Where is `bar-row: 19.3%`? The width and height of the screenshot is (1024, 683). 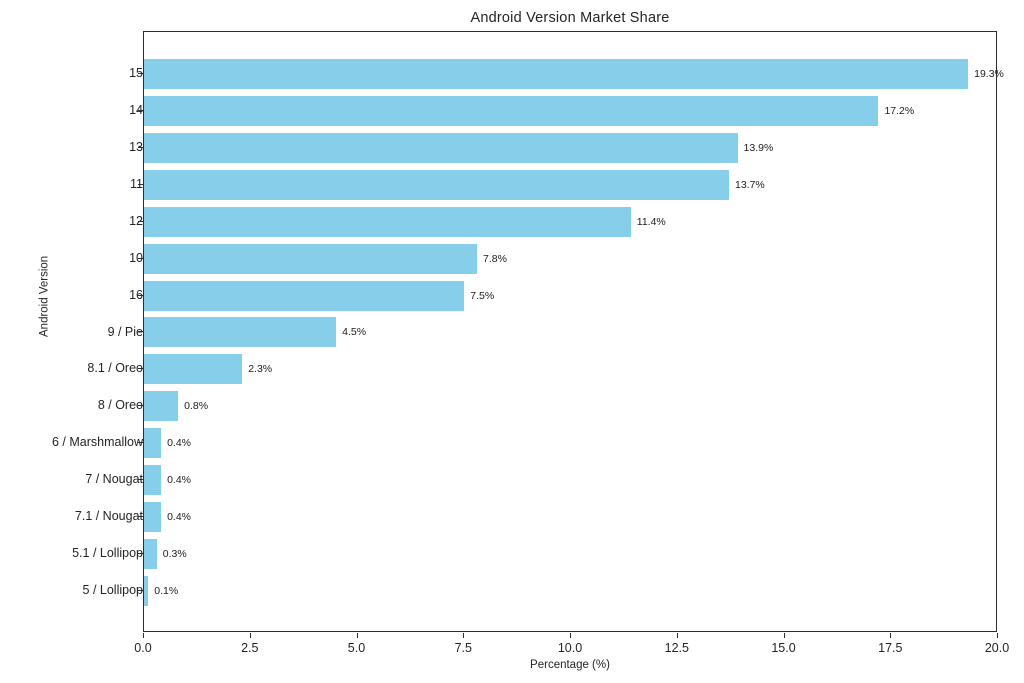
bar-row: 19.3% is located at coordinates (574, 74).